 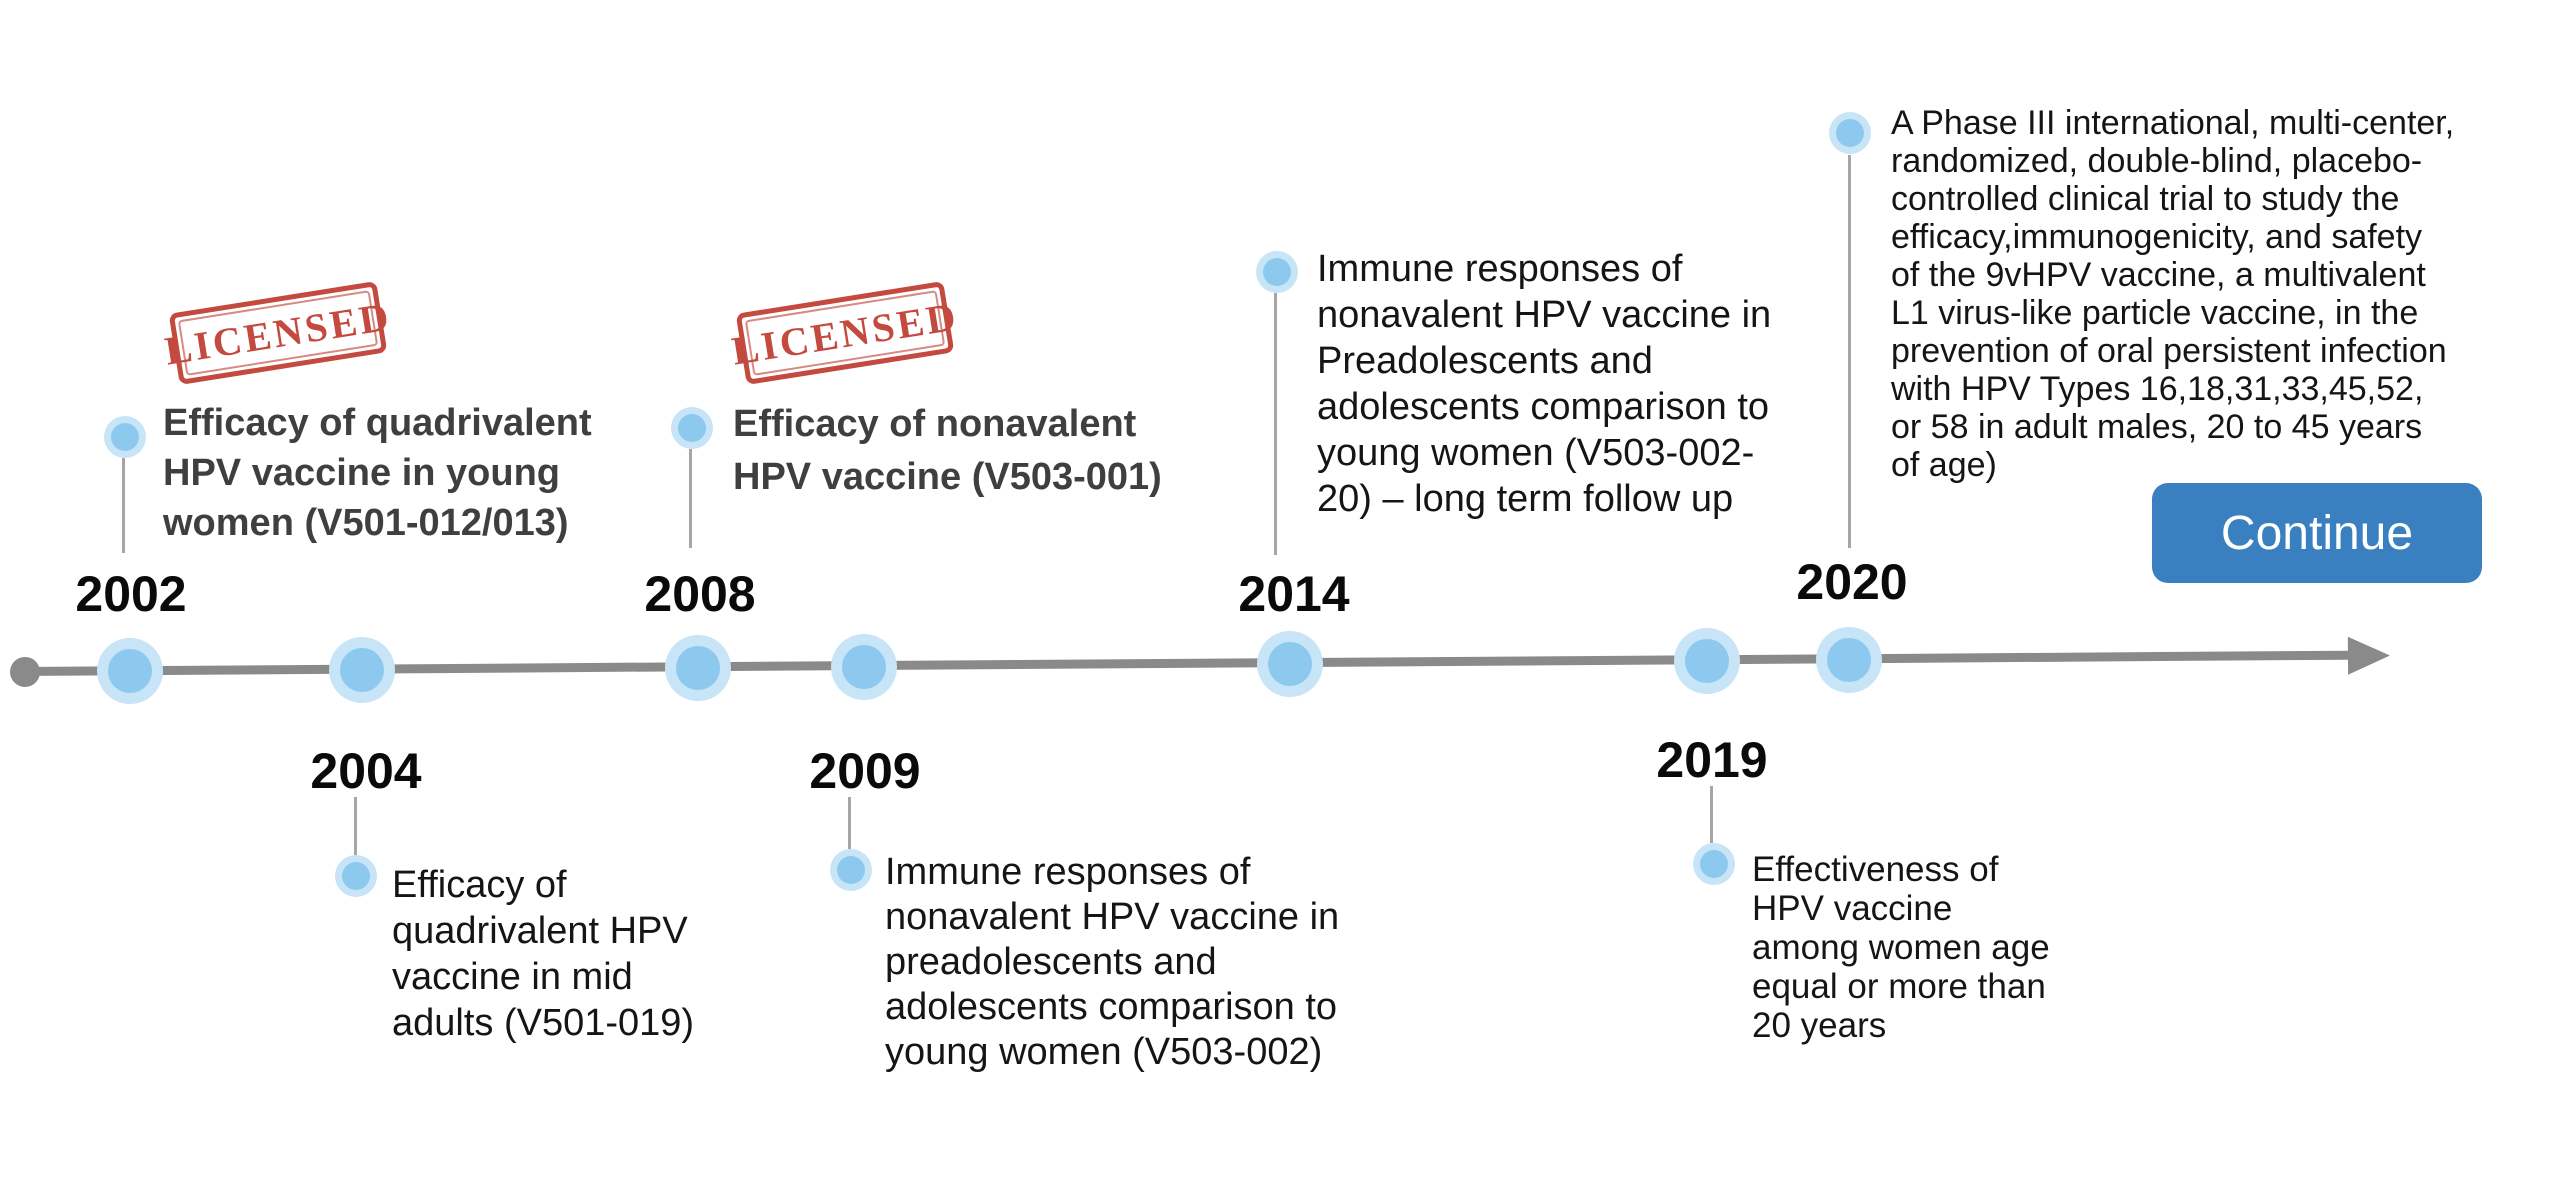 I want to click on continue-button: Continue, so click(x=2317, y=533).